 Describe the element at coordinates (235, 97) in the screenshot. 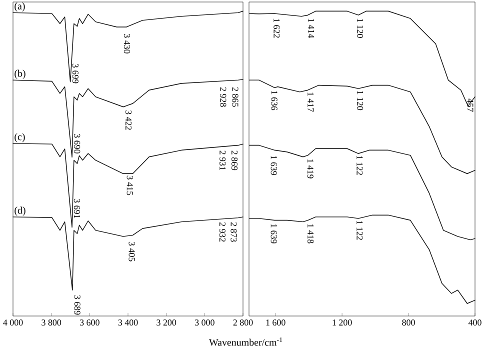

I see `annotation: 2 865` at that location.